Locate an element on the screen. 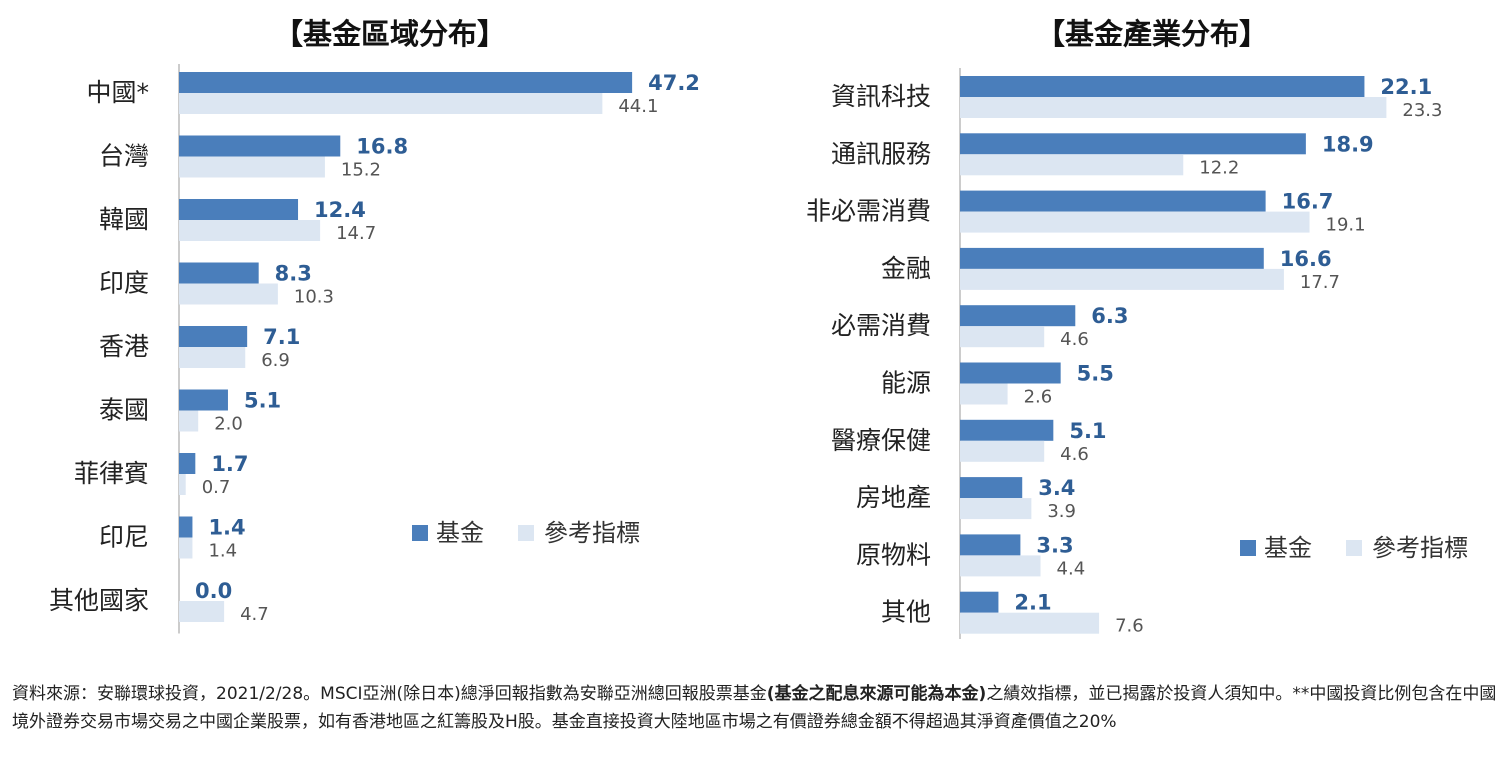  chart-2-category-label: 非必需消費 is located at coordinates (868, 211).